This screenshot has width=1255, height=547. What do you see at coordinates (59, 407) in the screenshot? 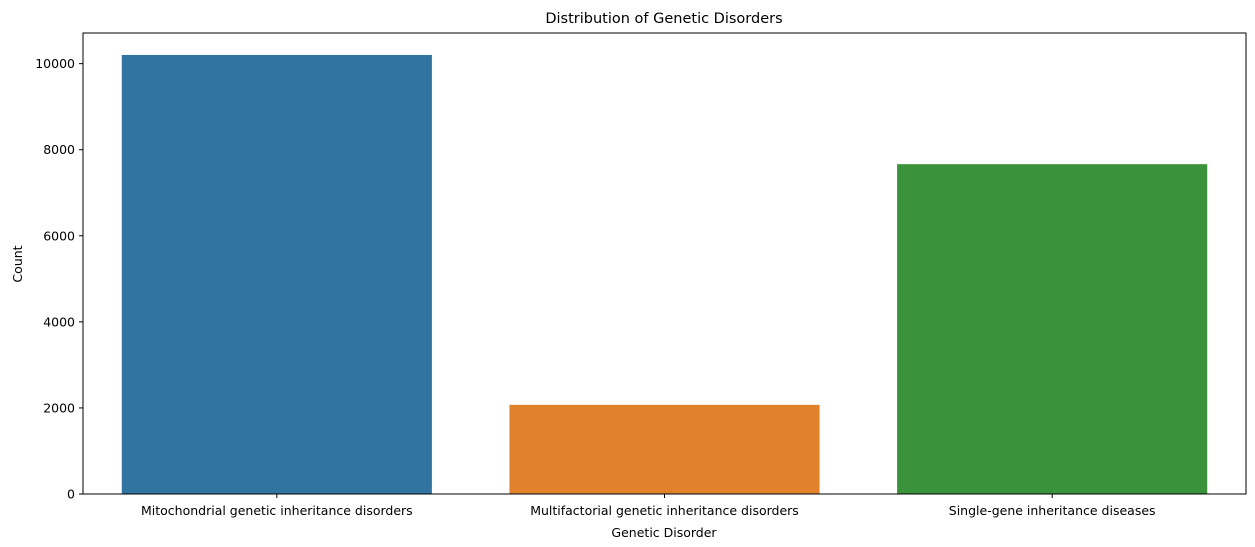
I see `y-tick-label: 2000` at bounding box center [59, 407].